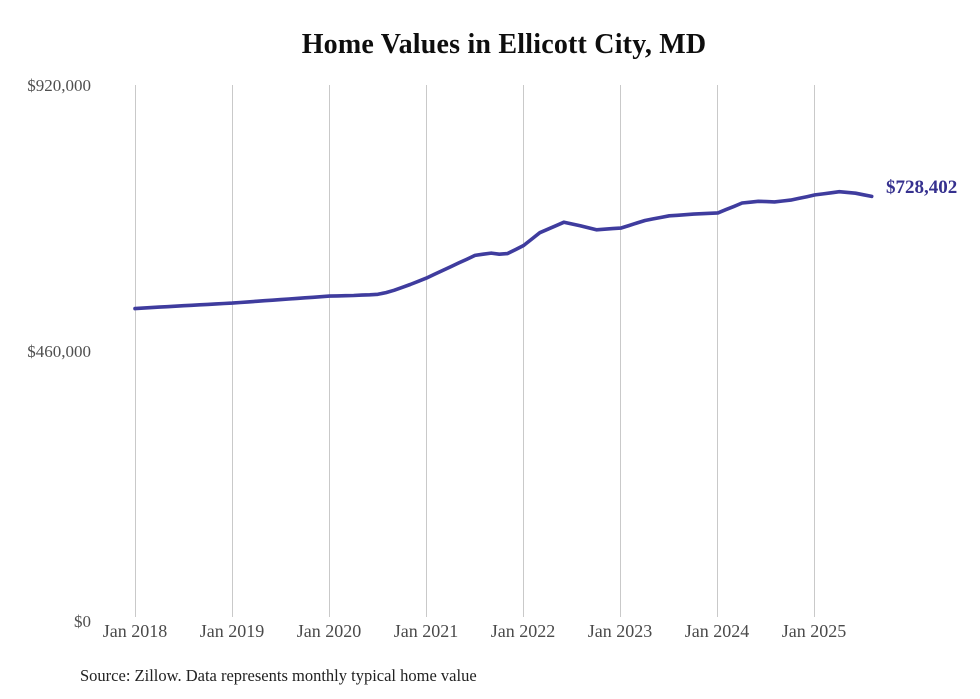 Image resolution: width=980 pixels, height=699 pixels. Describe the element at coordinates (59, 85) in the screenshot. I see `y-axis-tick-label-920000: $920,000` at that location.